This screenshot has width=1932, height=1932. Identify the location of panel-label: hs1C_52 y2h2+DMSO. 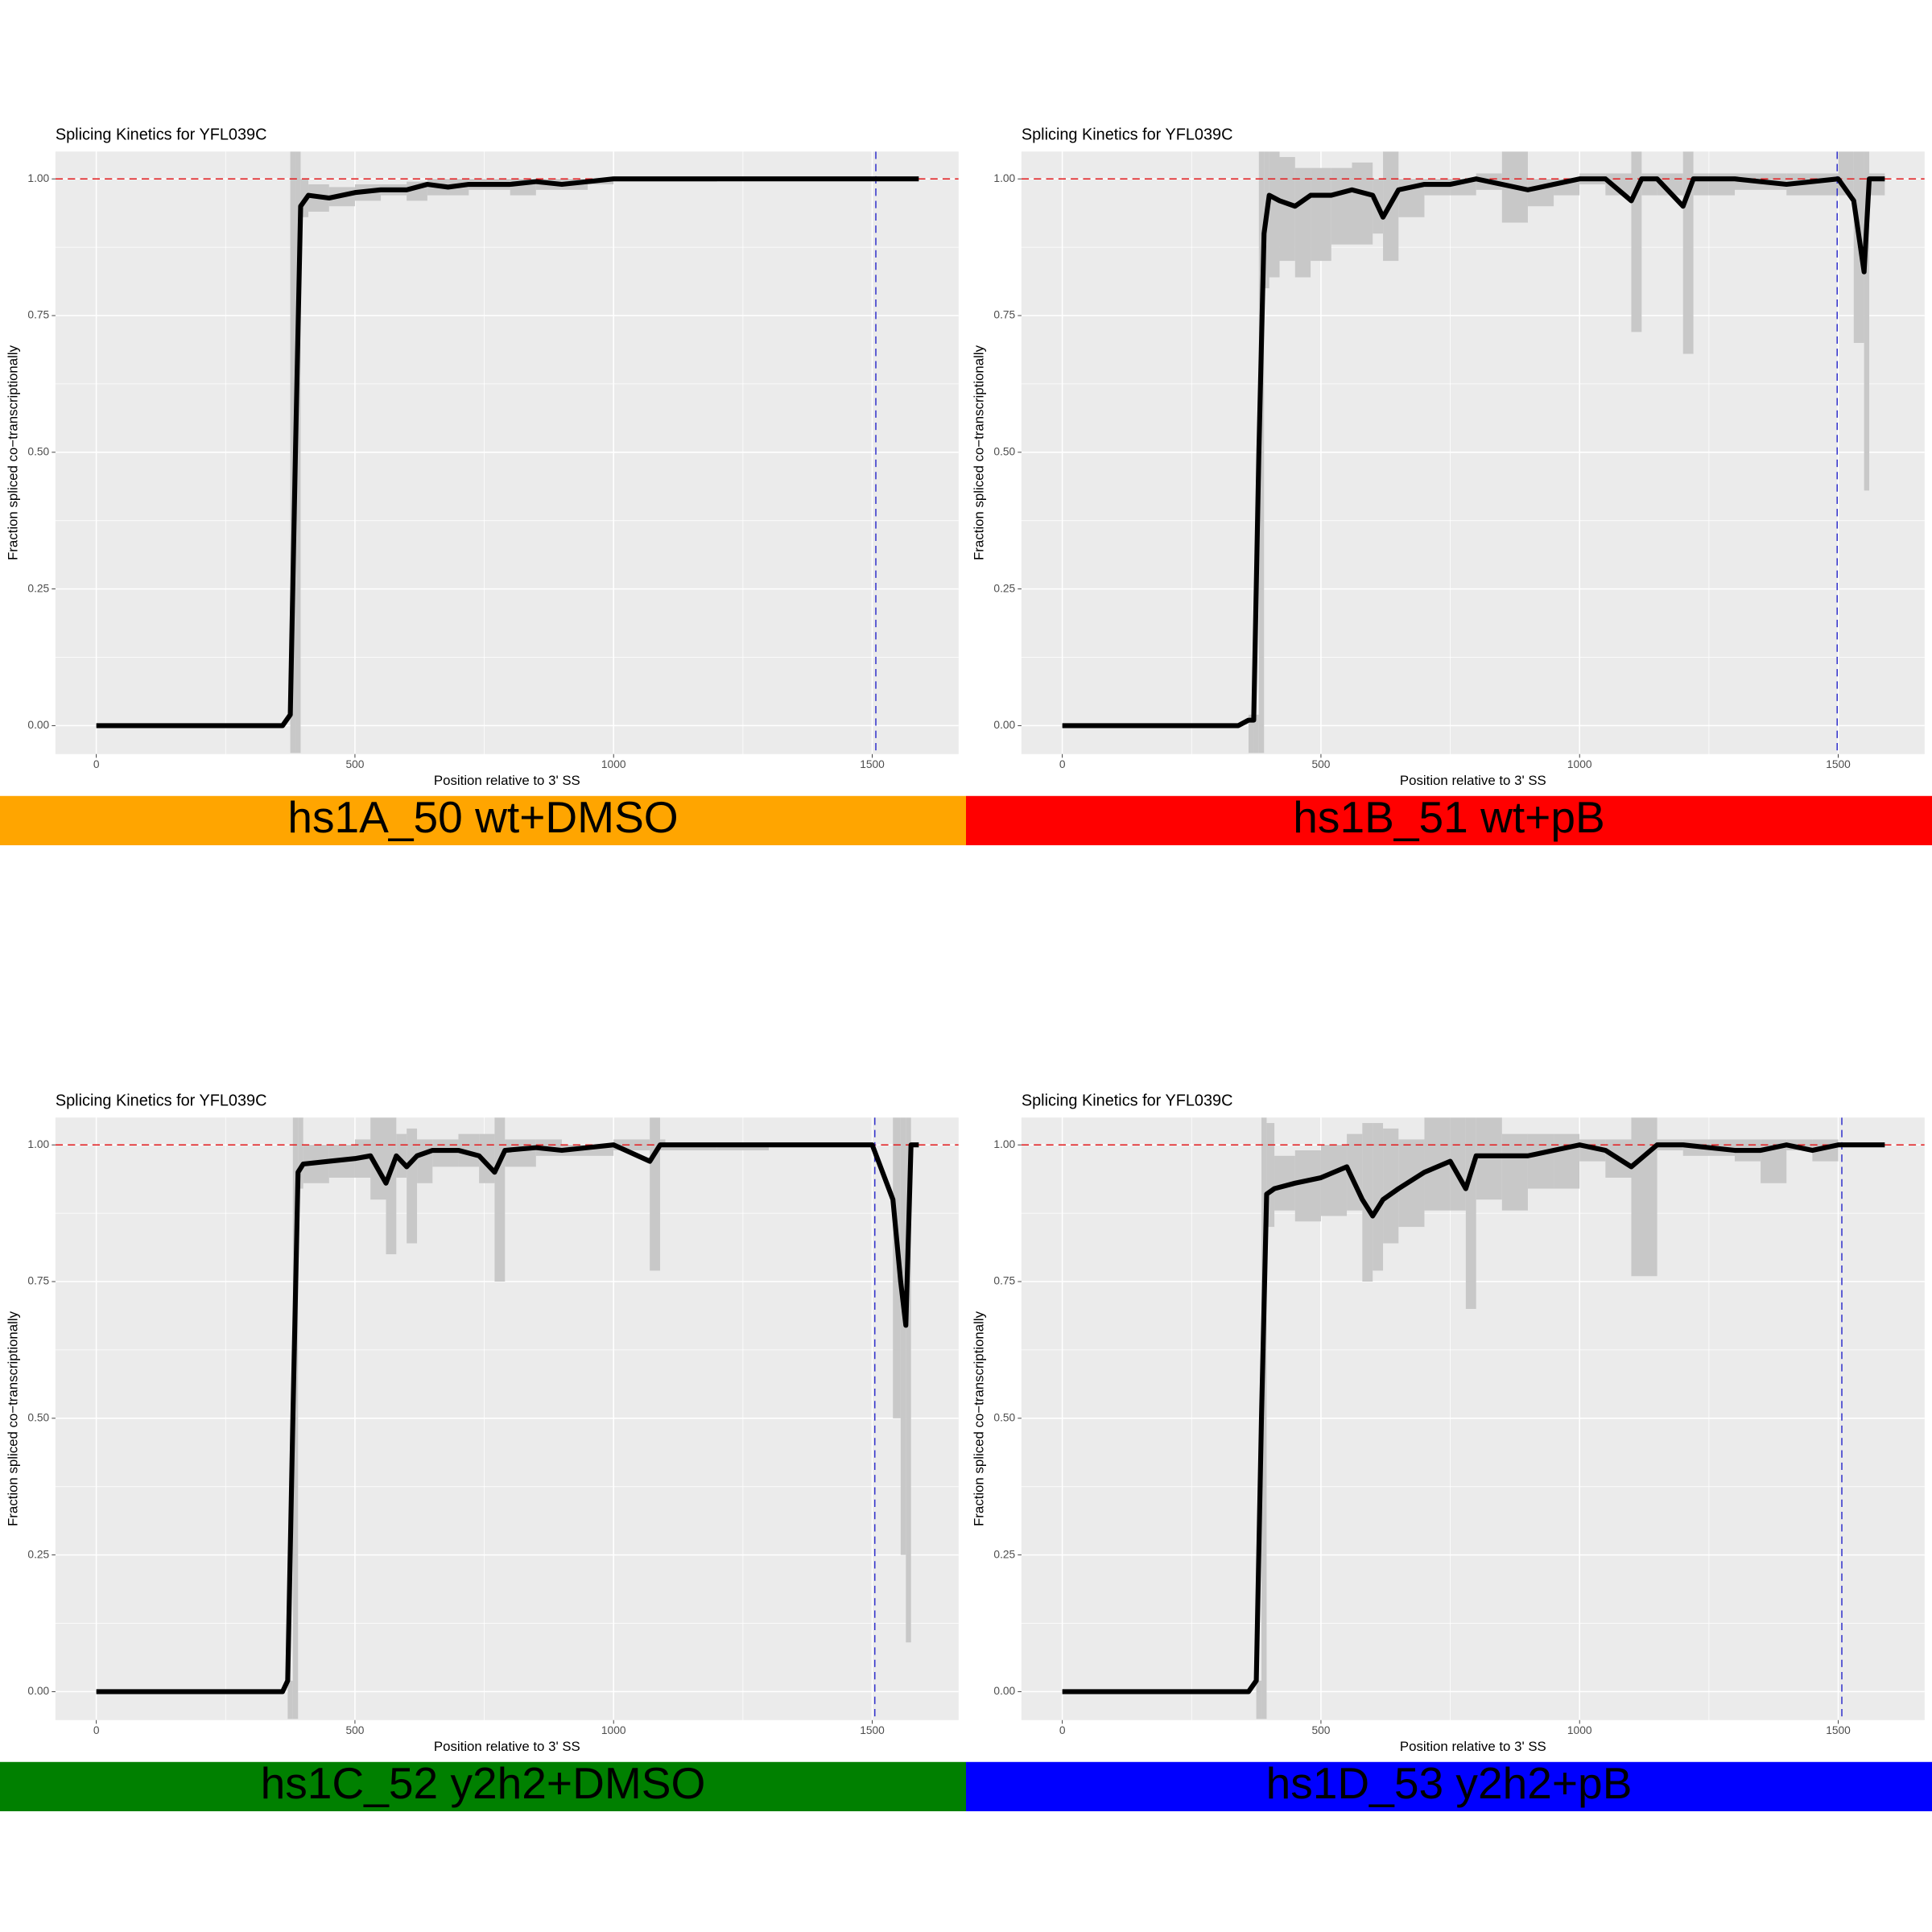
(483, 1783).